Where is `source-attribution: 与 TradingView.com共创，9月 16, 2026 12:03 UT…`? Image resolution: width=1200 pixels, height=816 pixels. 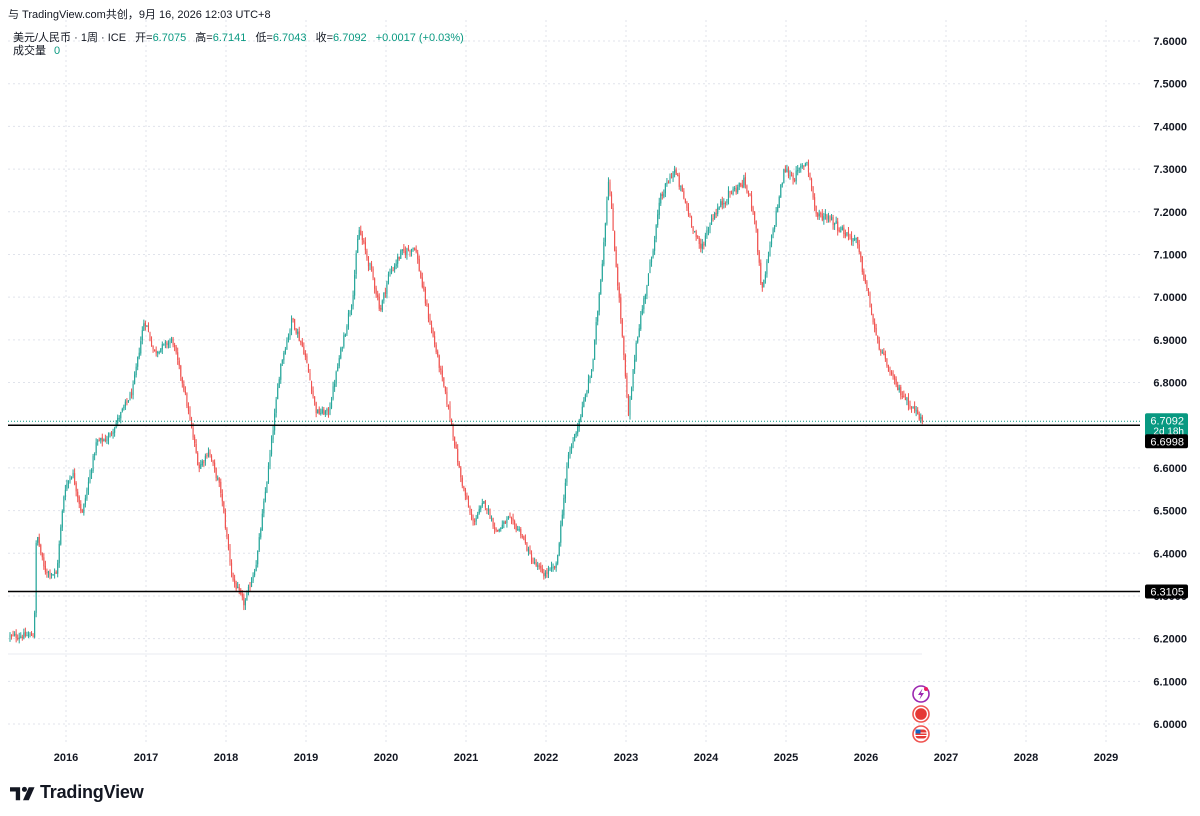
source-attribution: 与 TradingView.com共创，9月 16, 2026 12:03 UT… is located at coordinates (139, 15).